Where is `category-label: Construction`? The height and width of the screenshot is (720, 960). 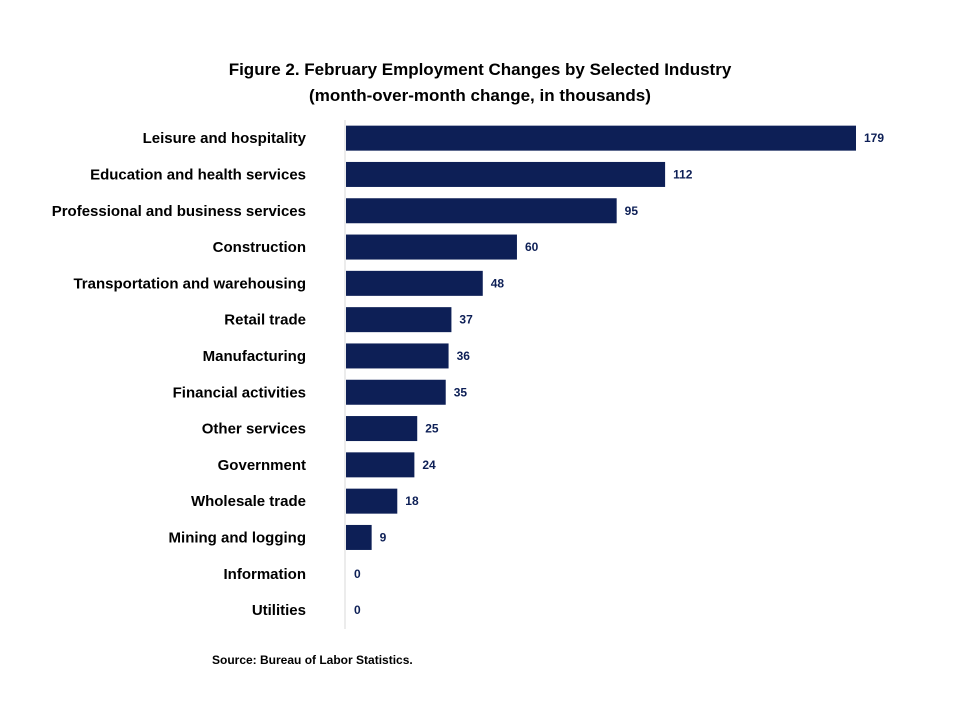 category-label: Construction is located at coordinates (259, 247).